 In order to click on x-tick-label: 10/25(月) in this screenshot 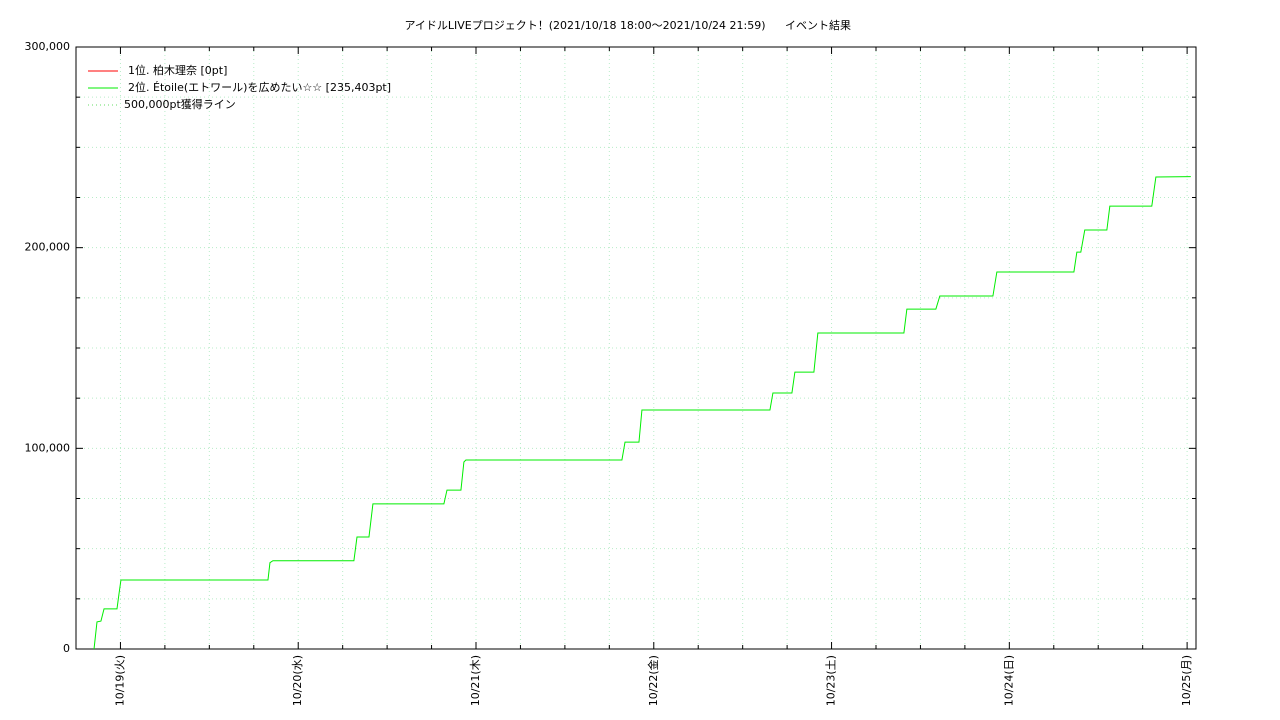, I will do `click(1186, 680)`.